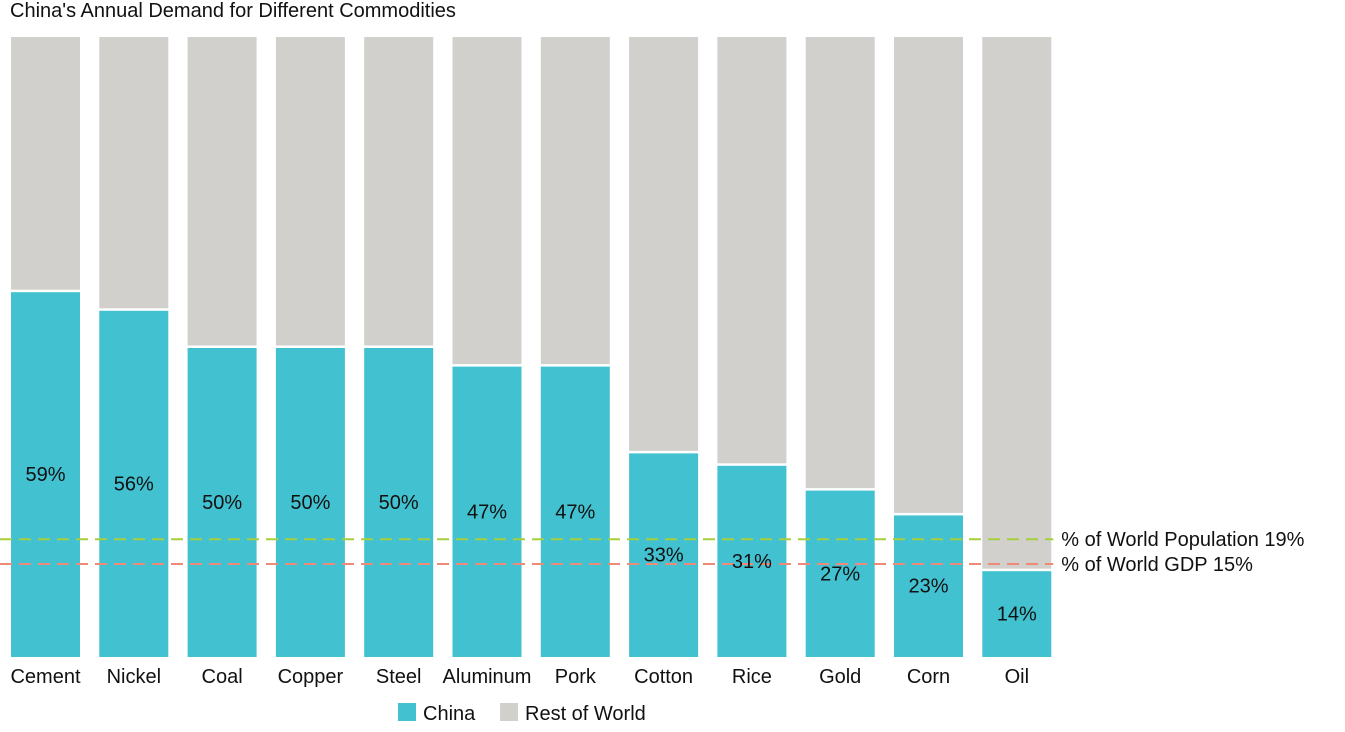 The height and width of the screenshot is (732, 1345). What do you see at coordinates (487, 677) in the screenshot?
I see `x-tick-label-aluminum: Aluminum` at bounding box center [487, 677].